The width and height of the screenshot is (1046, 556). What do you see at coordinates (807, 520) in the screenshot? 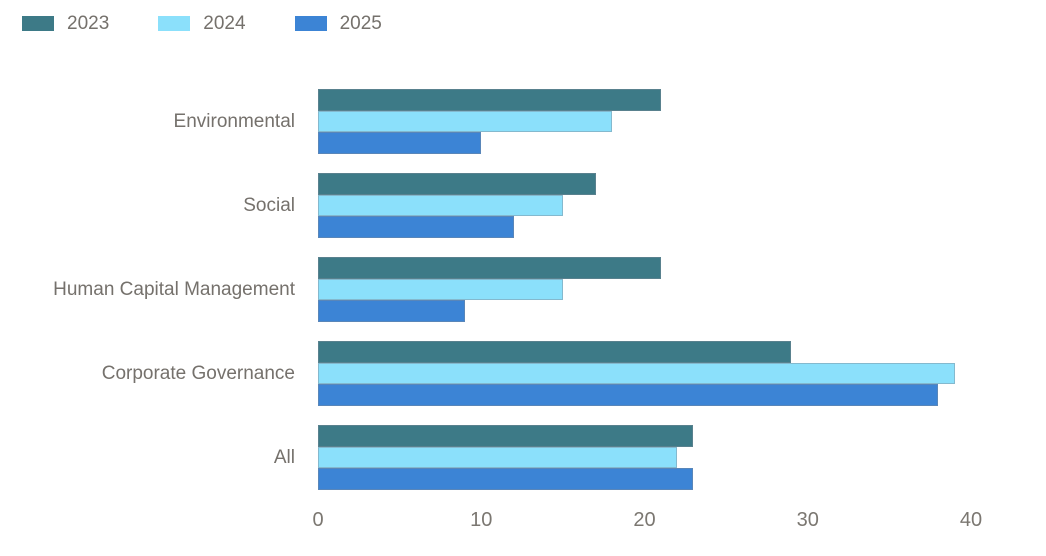
I see `x-tick-30: 30` at bounding box center [807, 520].